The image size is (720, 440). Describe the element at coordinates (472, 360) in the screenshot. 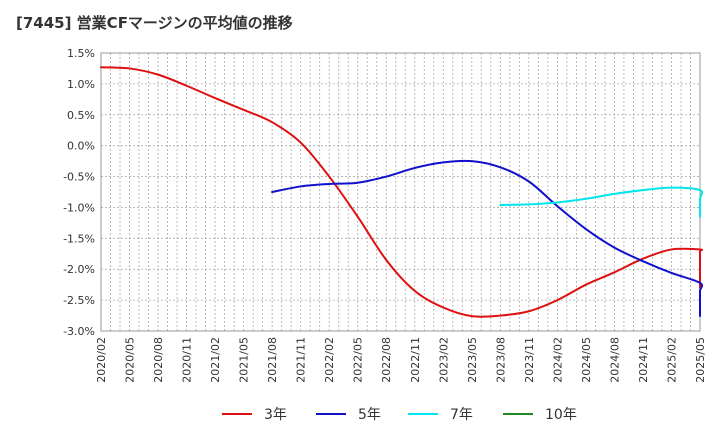

I see `x-tick-label: 2023/05` at that location.